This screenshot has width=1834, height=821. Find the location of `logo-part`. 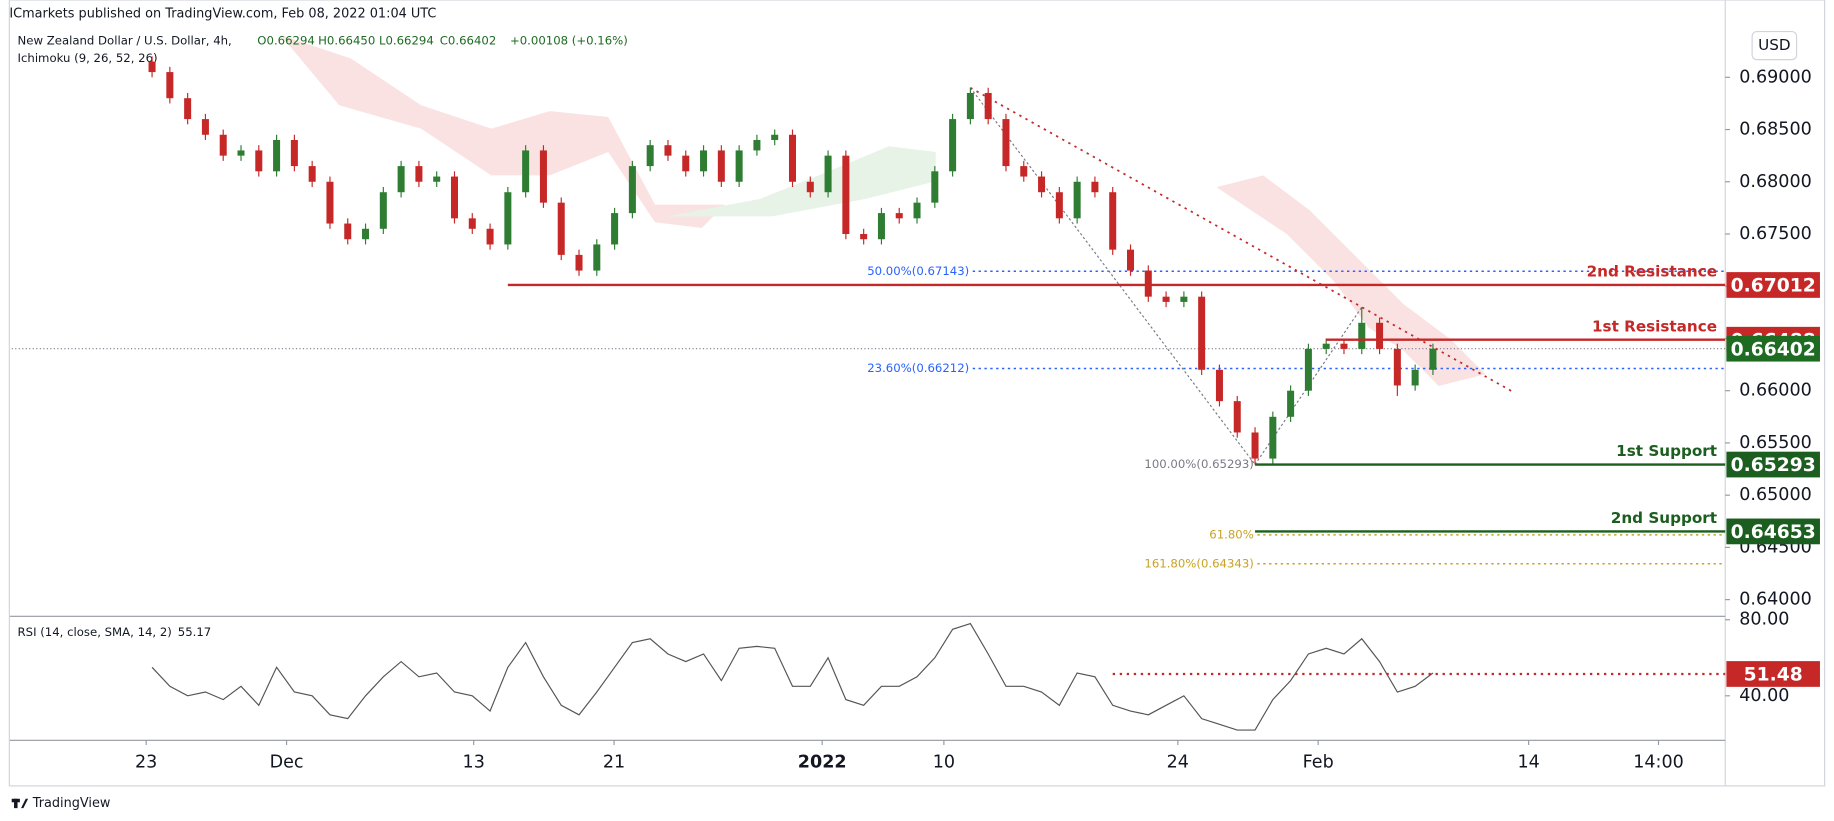

logo-part is located at coordinates (16, 803).